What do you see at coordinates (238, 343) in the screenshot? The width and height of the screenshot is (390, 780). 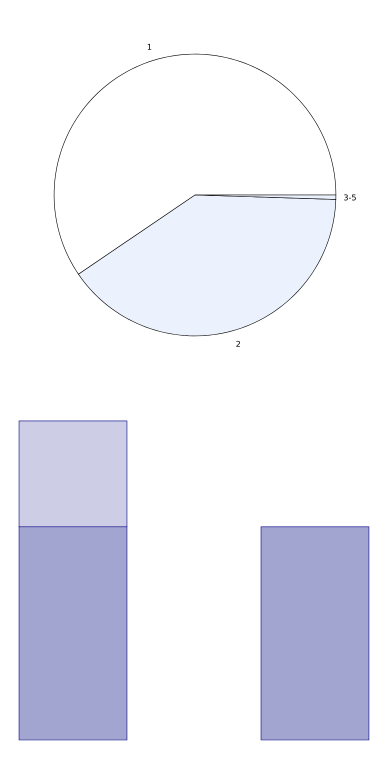 I see `slice-label: 2` at bounding box center [238, 343].